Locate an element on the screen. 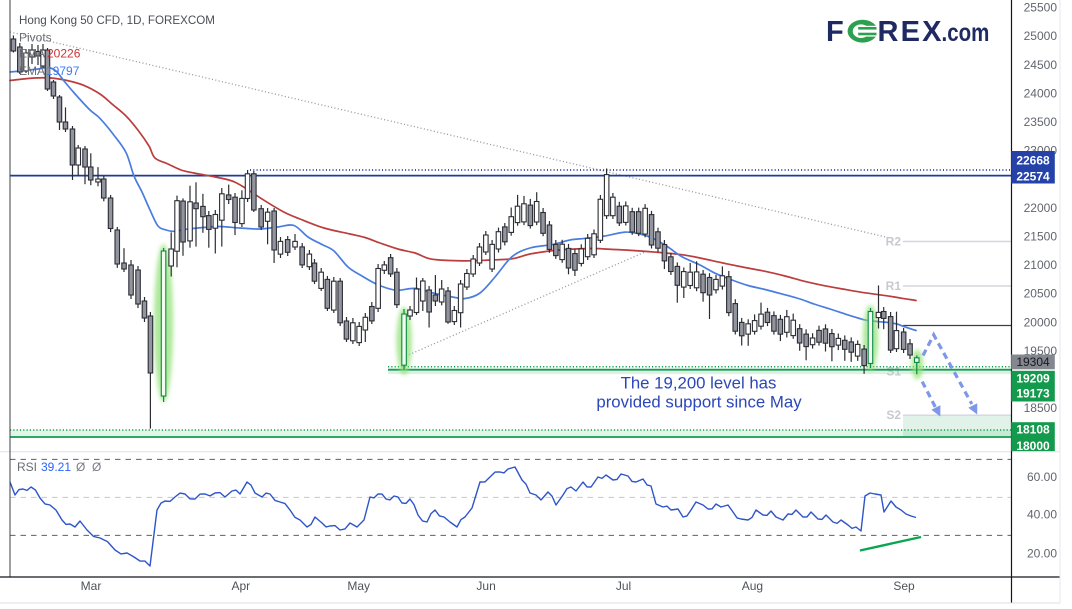 The image size is (1072, 609). svg-text: 19173 is located at coordinates (1033, 394).